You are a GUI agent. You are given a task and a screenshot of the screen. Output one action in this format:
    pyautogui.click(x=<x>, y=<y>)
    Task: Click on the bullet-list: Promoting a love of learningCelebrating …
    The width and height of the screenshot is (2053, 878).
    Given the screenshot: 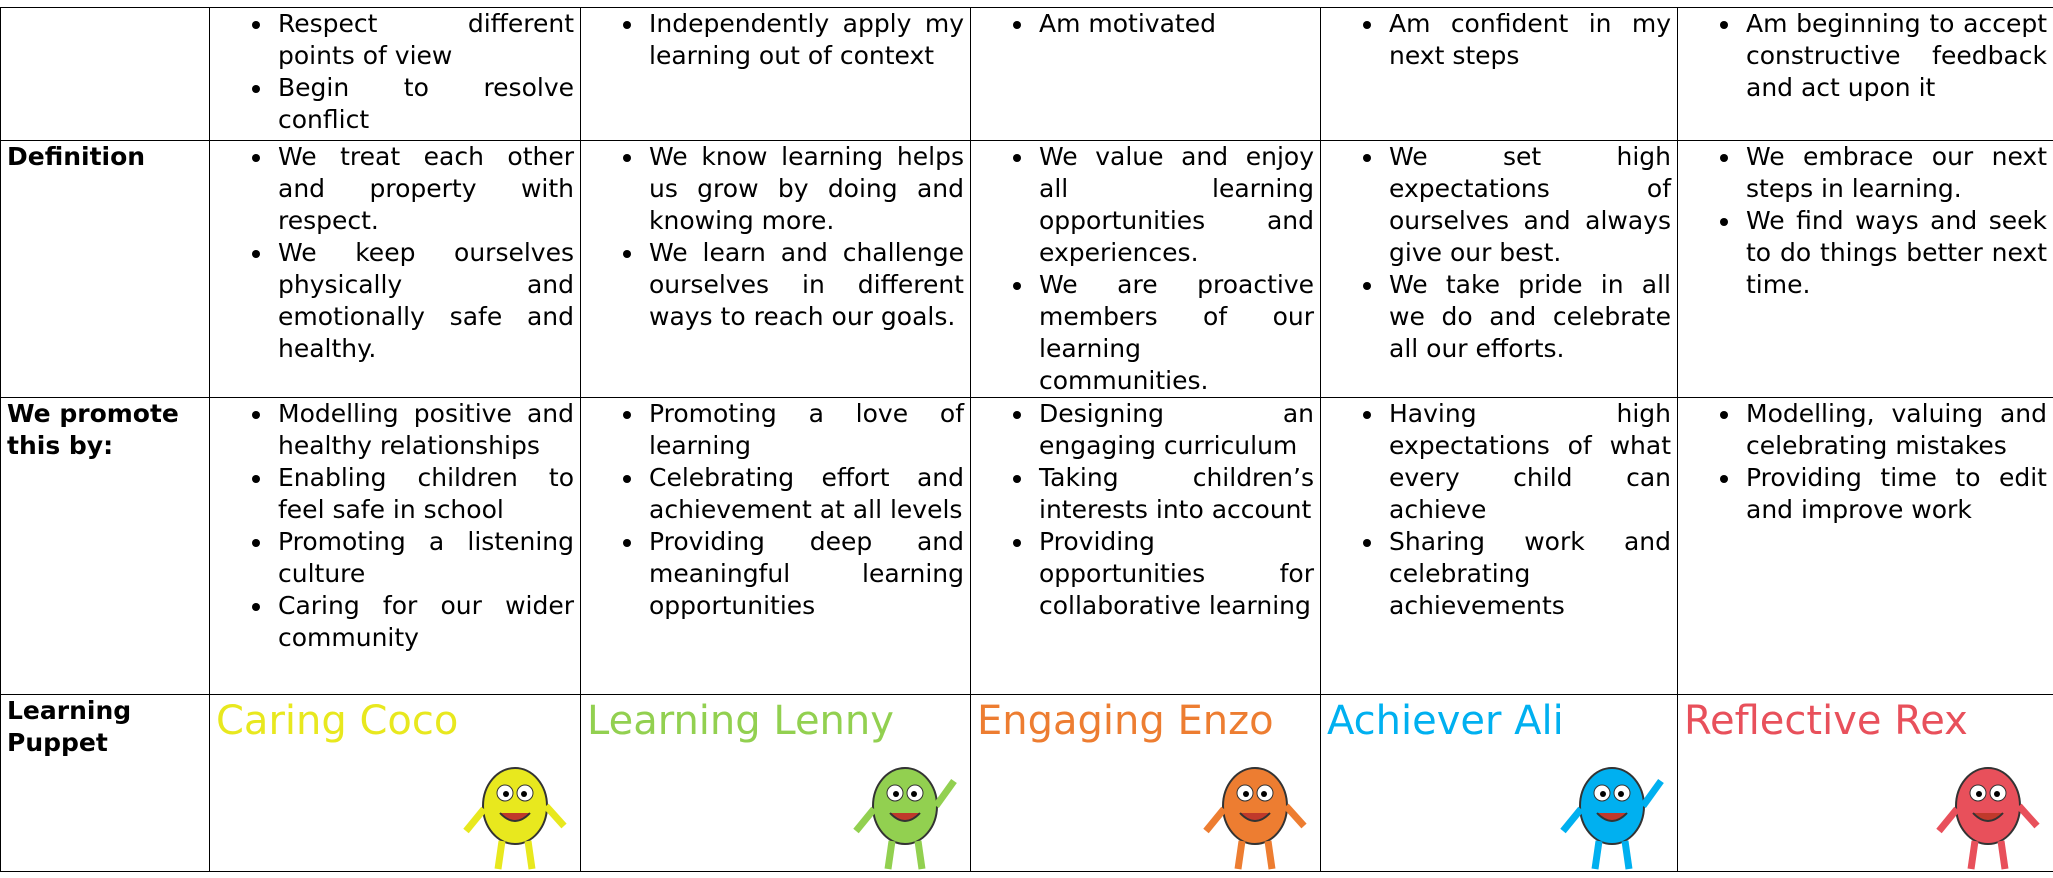 What is the action you would take?
    pyautogui.click(x=775, y=510)
    